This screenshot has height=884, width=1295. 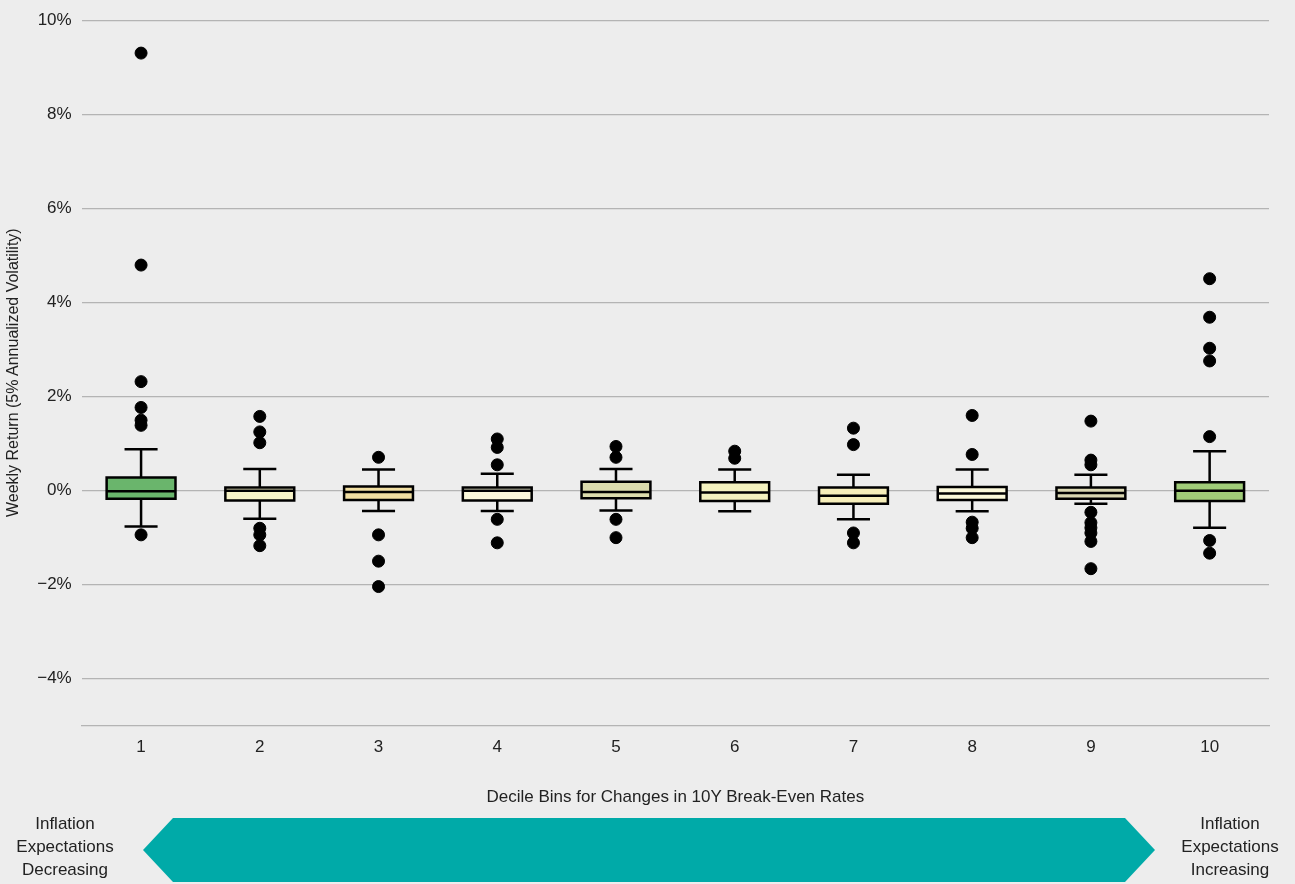 I want to click on x-tick-label: 6, so click(x=734, y=747).